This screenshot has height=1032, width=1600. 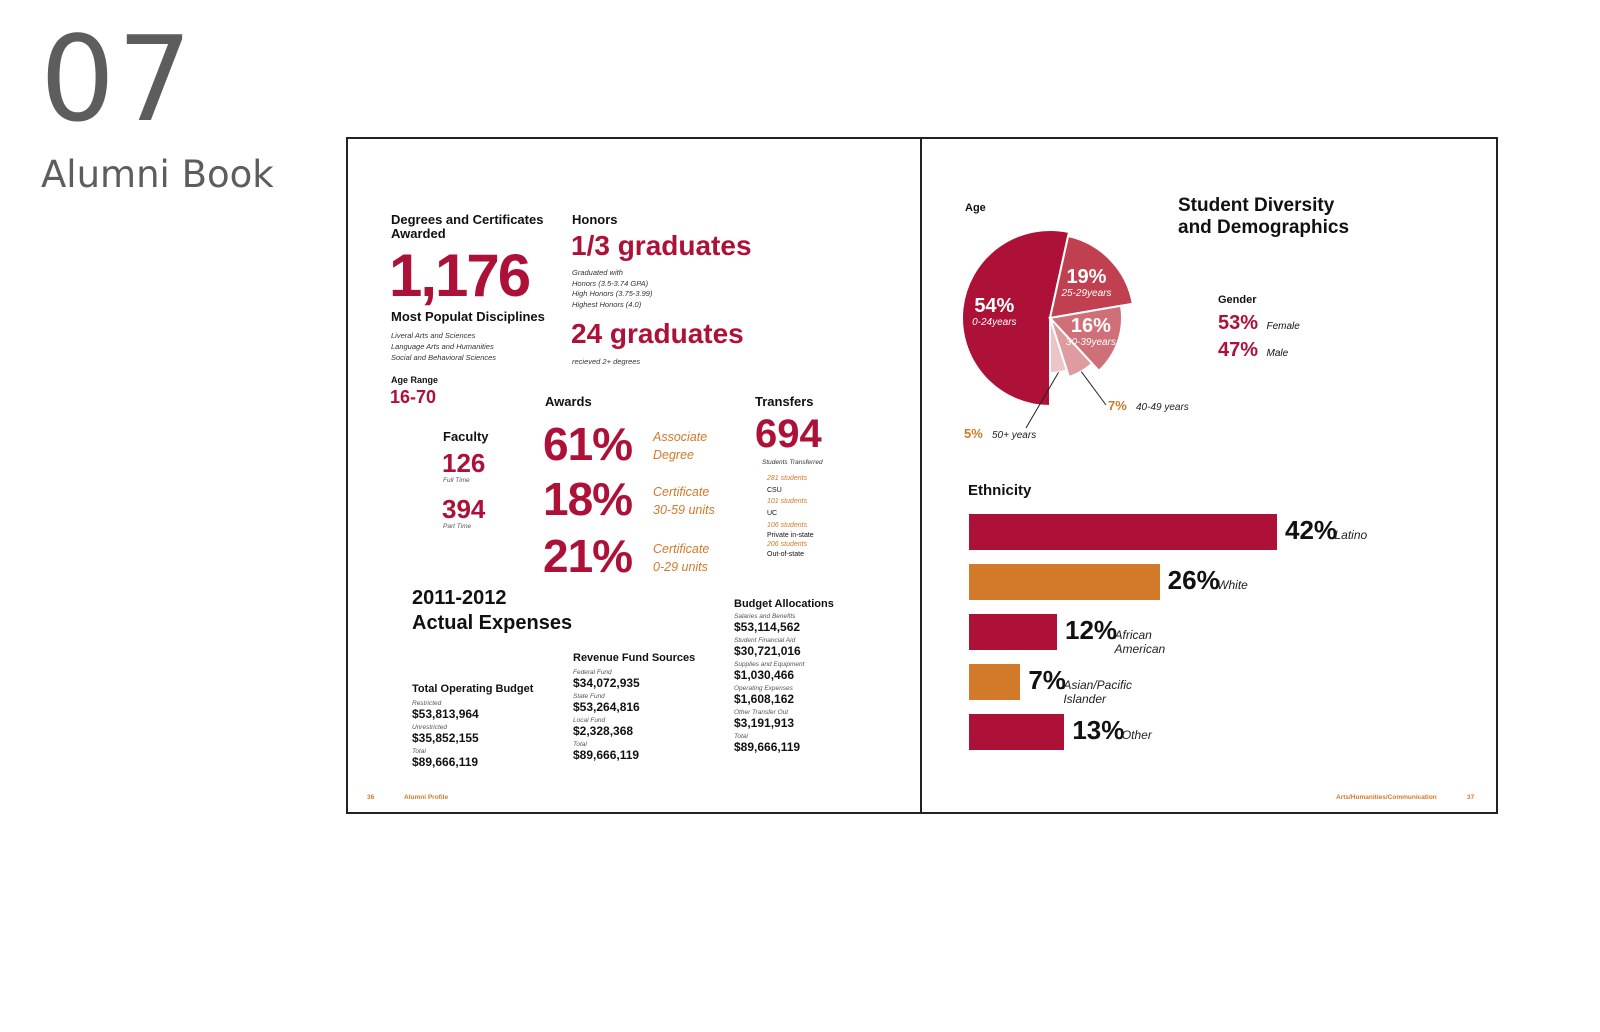 I want to click on honors-line: High Honors (3.75-3.99), so click(x=612, y=293).